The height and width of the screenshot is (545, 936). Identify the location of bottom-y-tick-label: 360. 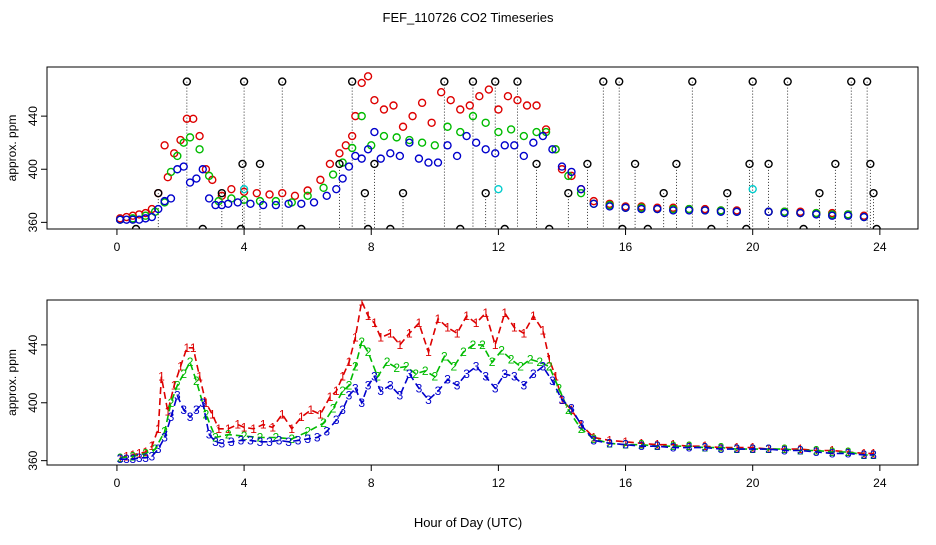
(33, 460).